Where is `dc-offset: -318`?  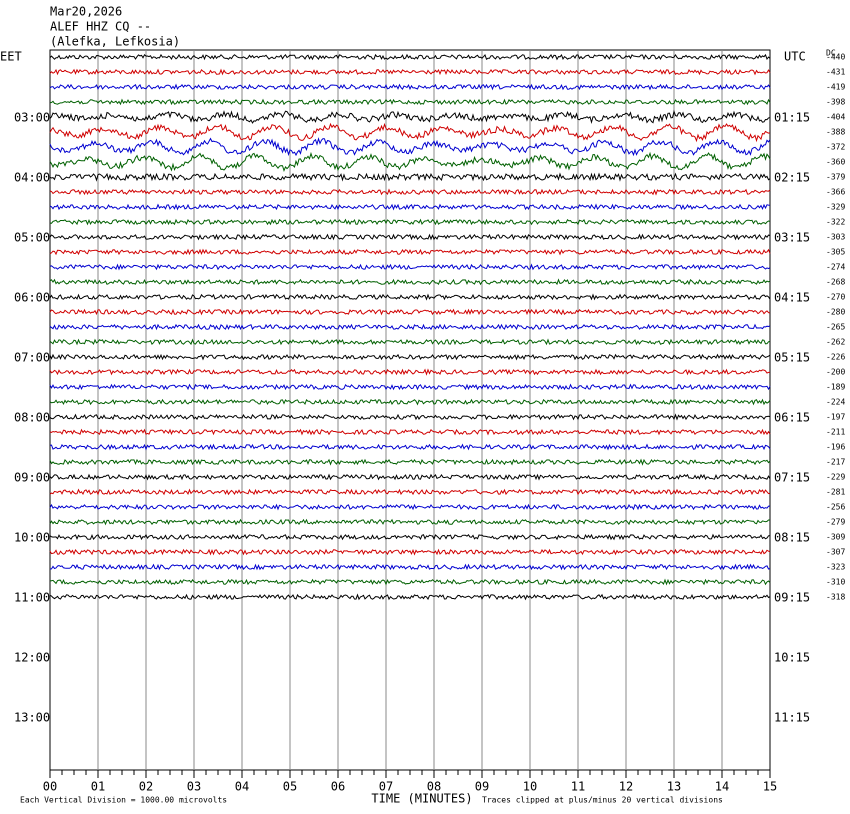
dc-offset: -318 is located at coordinates (835, 597).